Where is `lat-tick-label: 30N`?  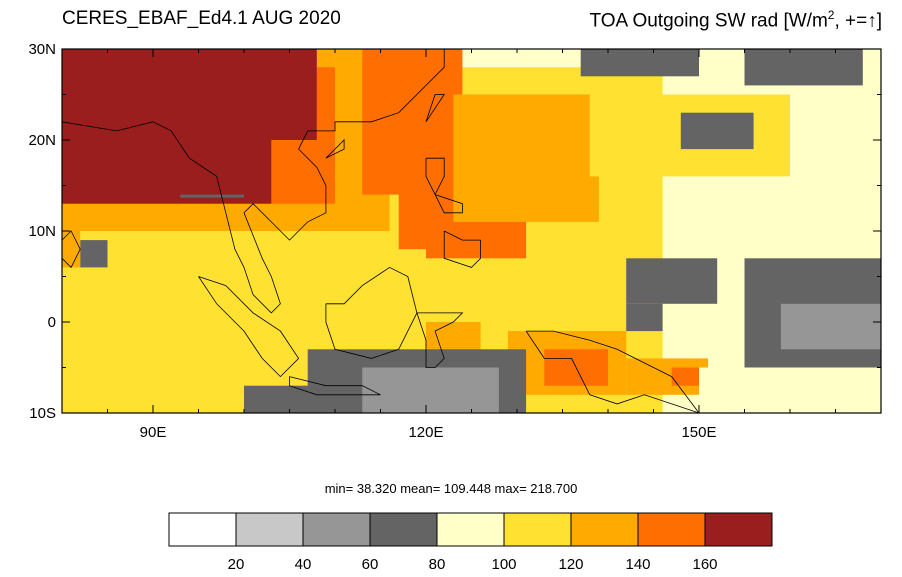 lat-tick-label: 30N is located at coordinates (42, 49).